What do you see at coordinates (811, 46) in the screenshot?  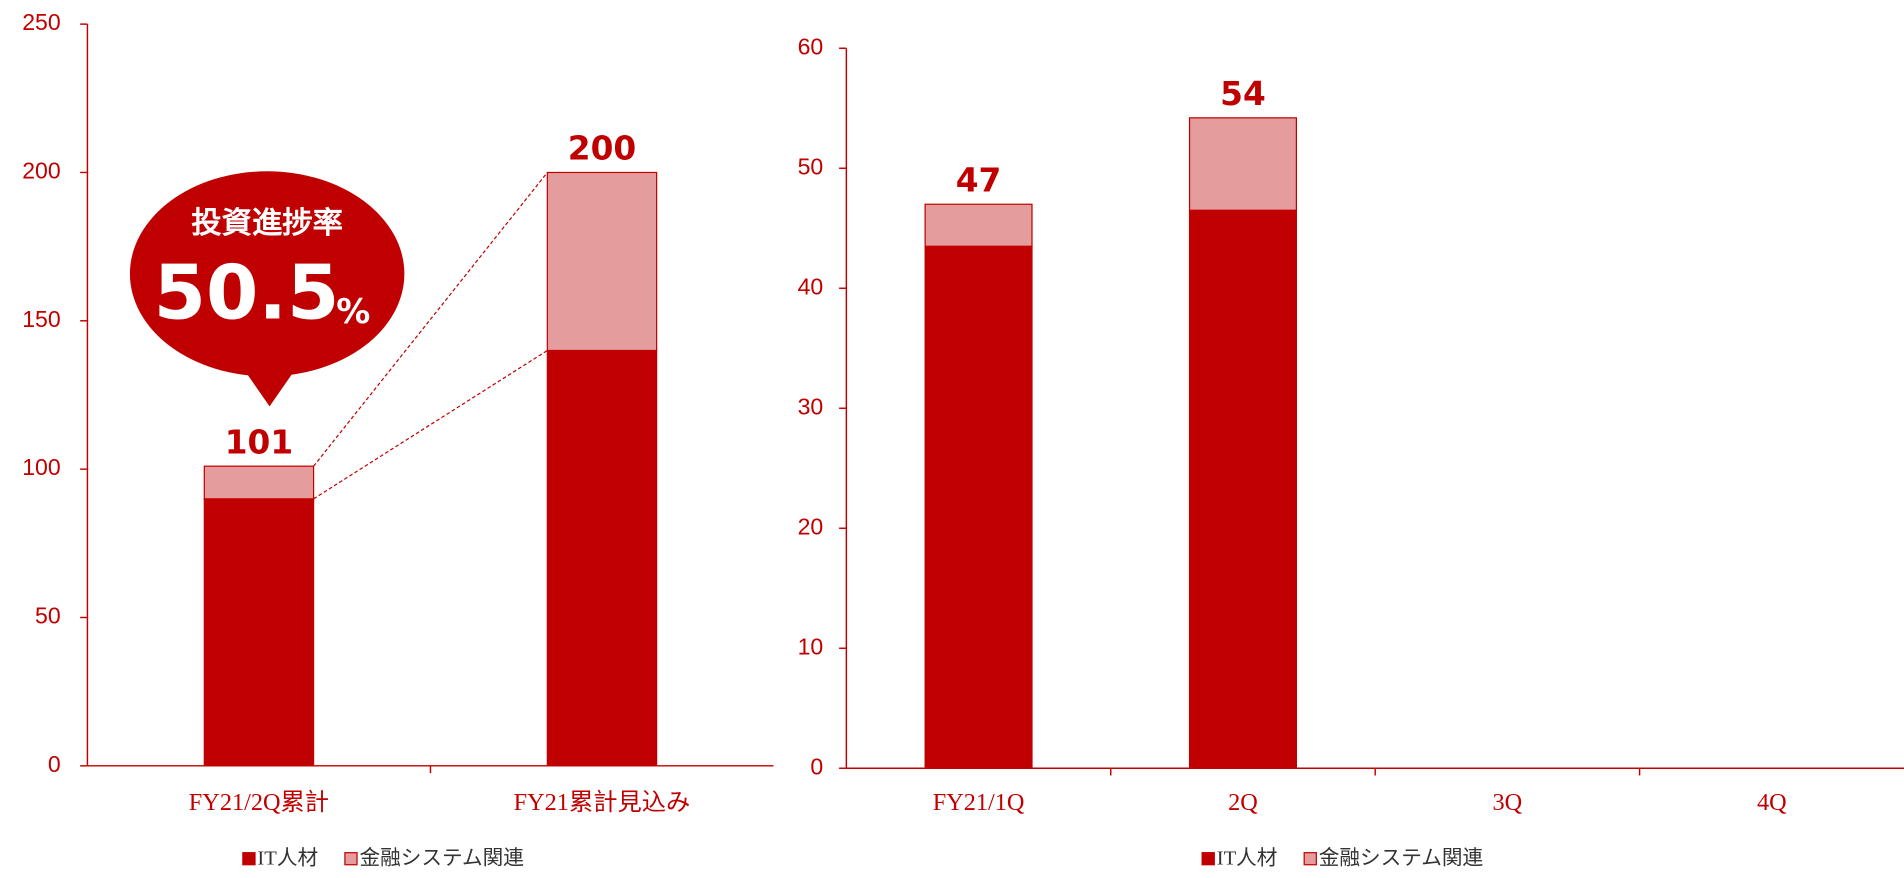 I see `y-tick-label: 60` at bounding box center [811, 46].